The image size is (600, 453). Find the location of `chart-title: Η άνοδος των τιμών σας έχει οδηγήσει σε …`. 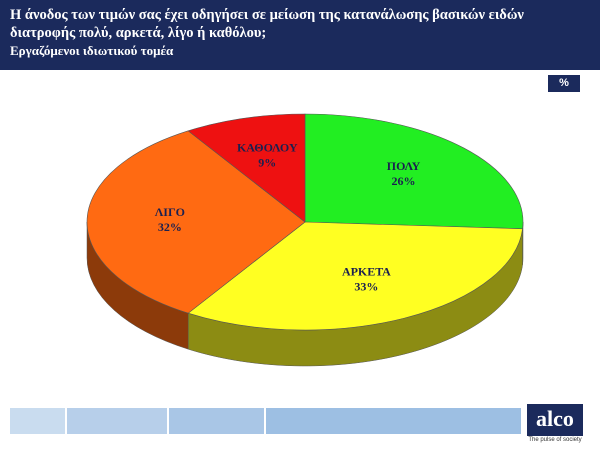

chart-title: Η άνοδος των τιμών σας έχει οδηγήσει σε … is located at coordinates (267, 24).